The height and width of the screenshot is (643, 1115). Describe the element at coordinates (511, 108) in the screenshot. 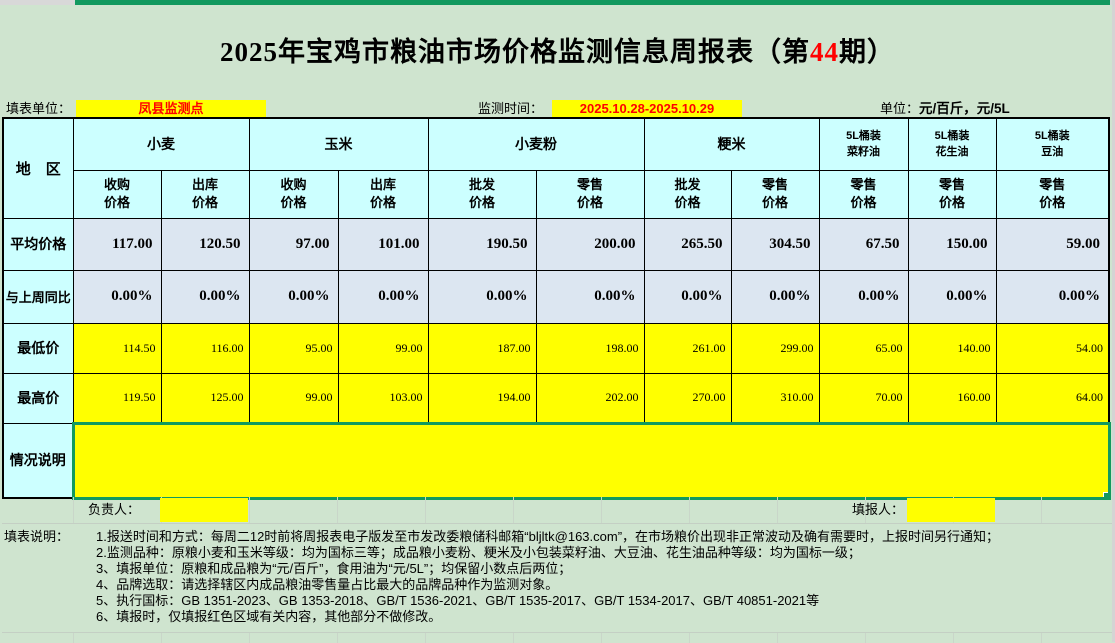

I see `monitor-time-label: 监测时间：` at that location.